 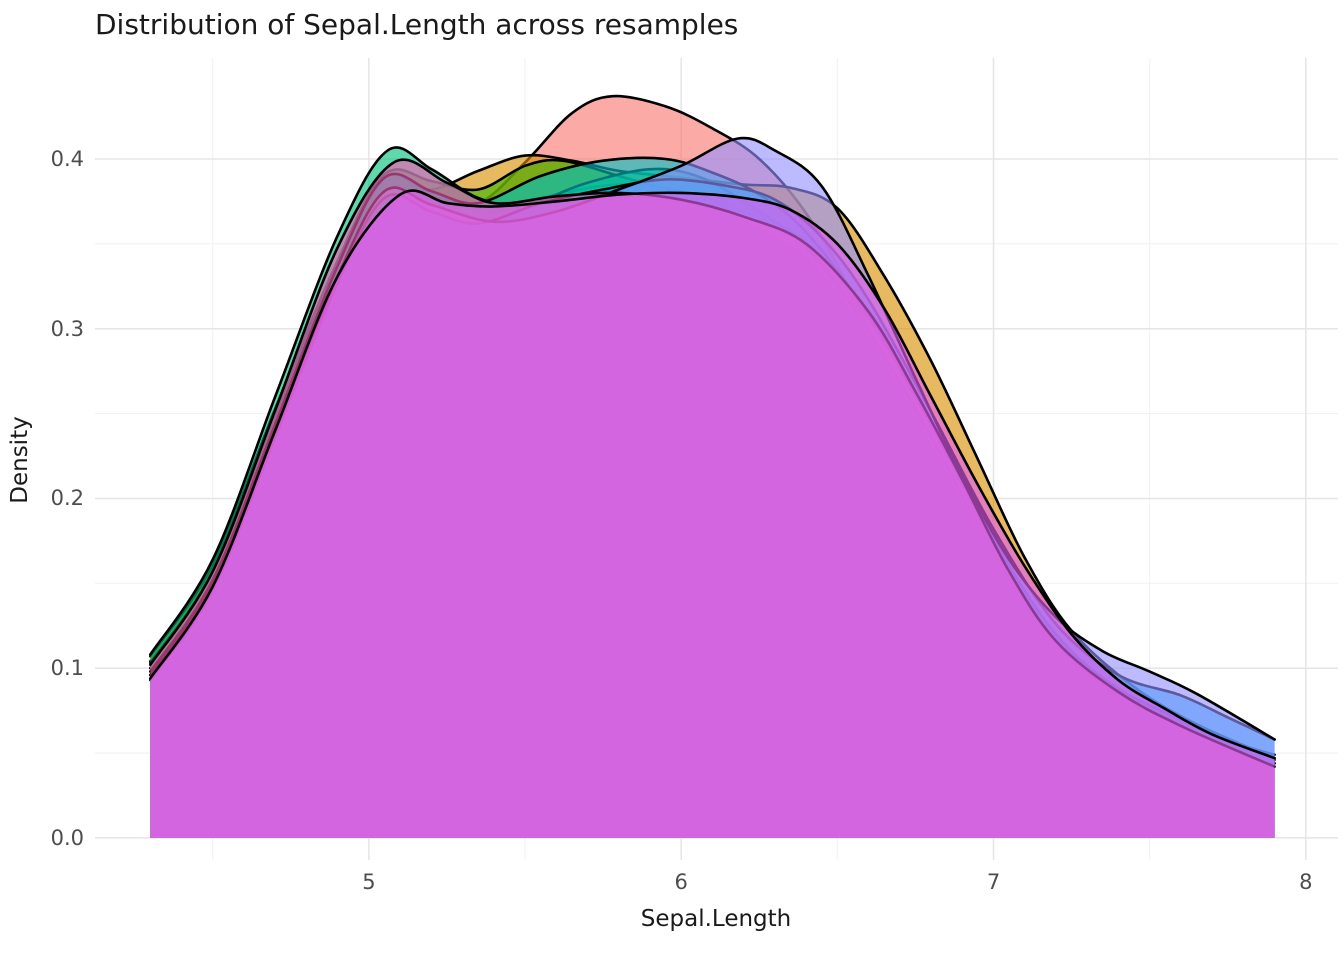 I want to click on x-tick-label: 8, so click(x=1306, y=882).